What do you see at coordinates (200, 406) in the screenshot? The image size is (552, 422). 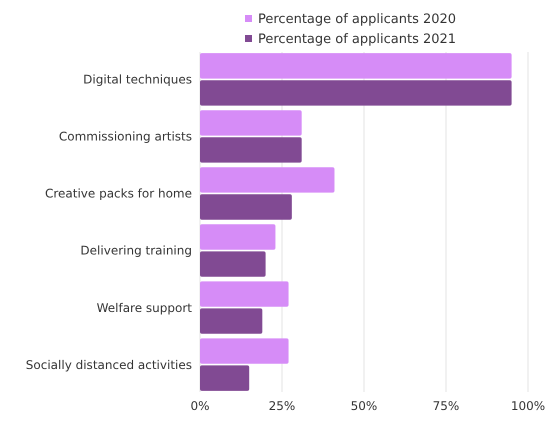 I see `x-tick-label: 0%` at bounding box center [200, 406].